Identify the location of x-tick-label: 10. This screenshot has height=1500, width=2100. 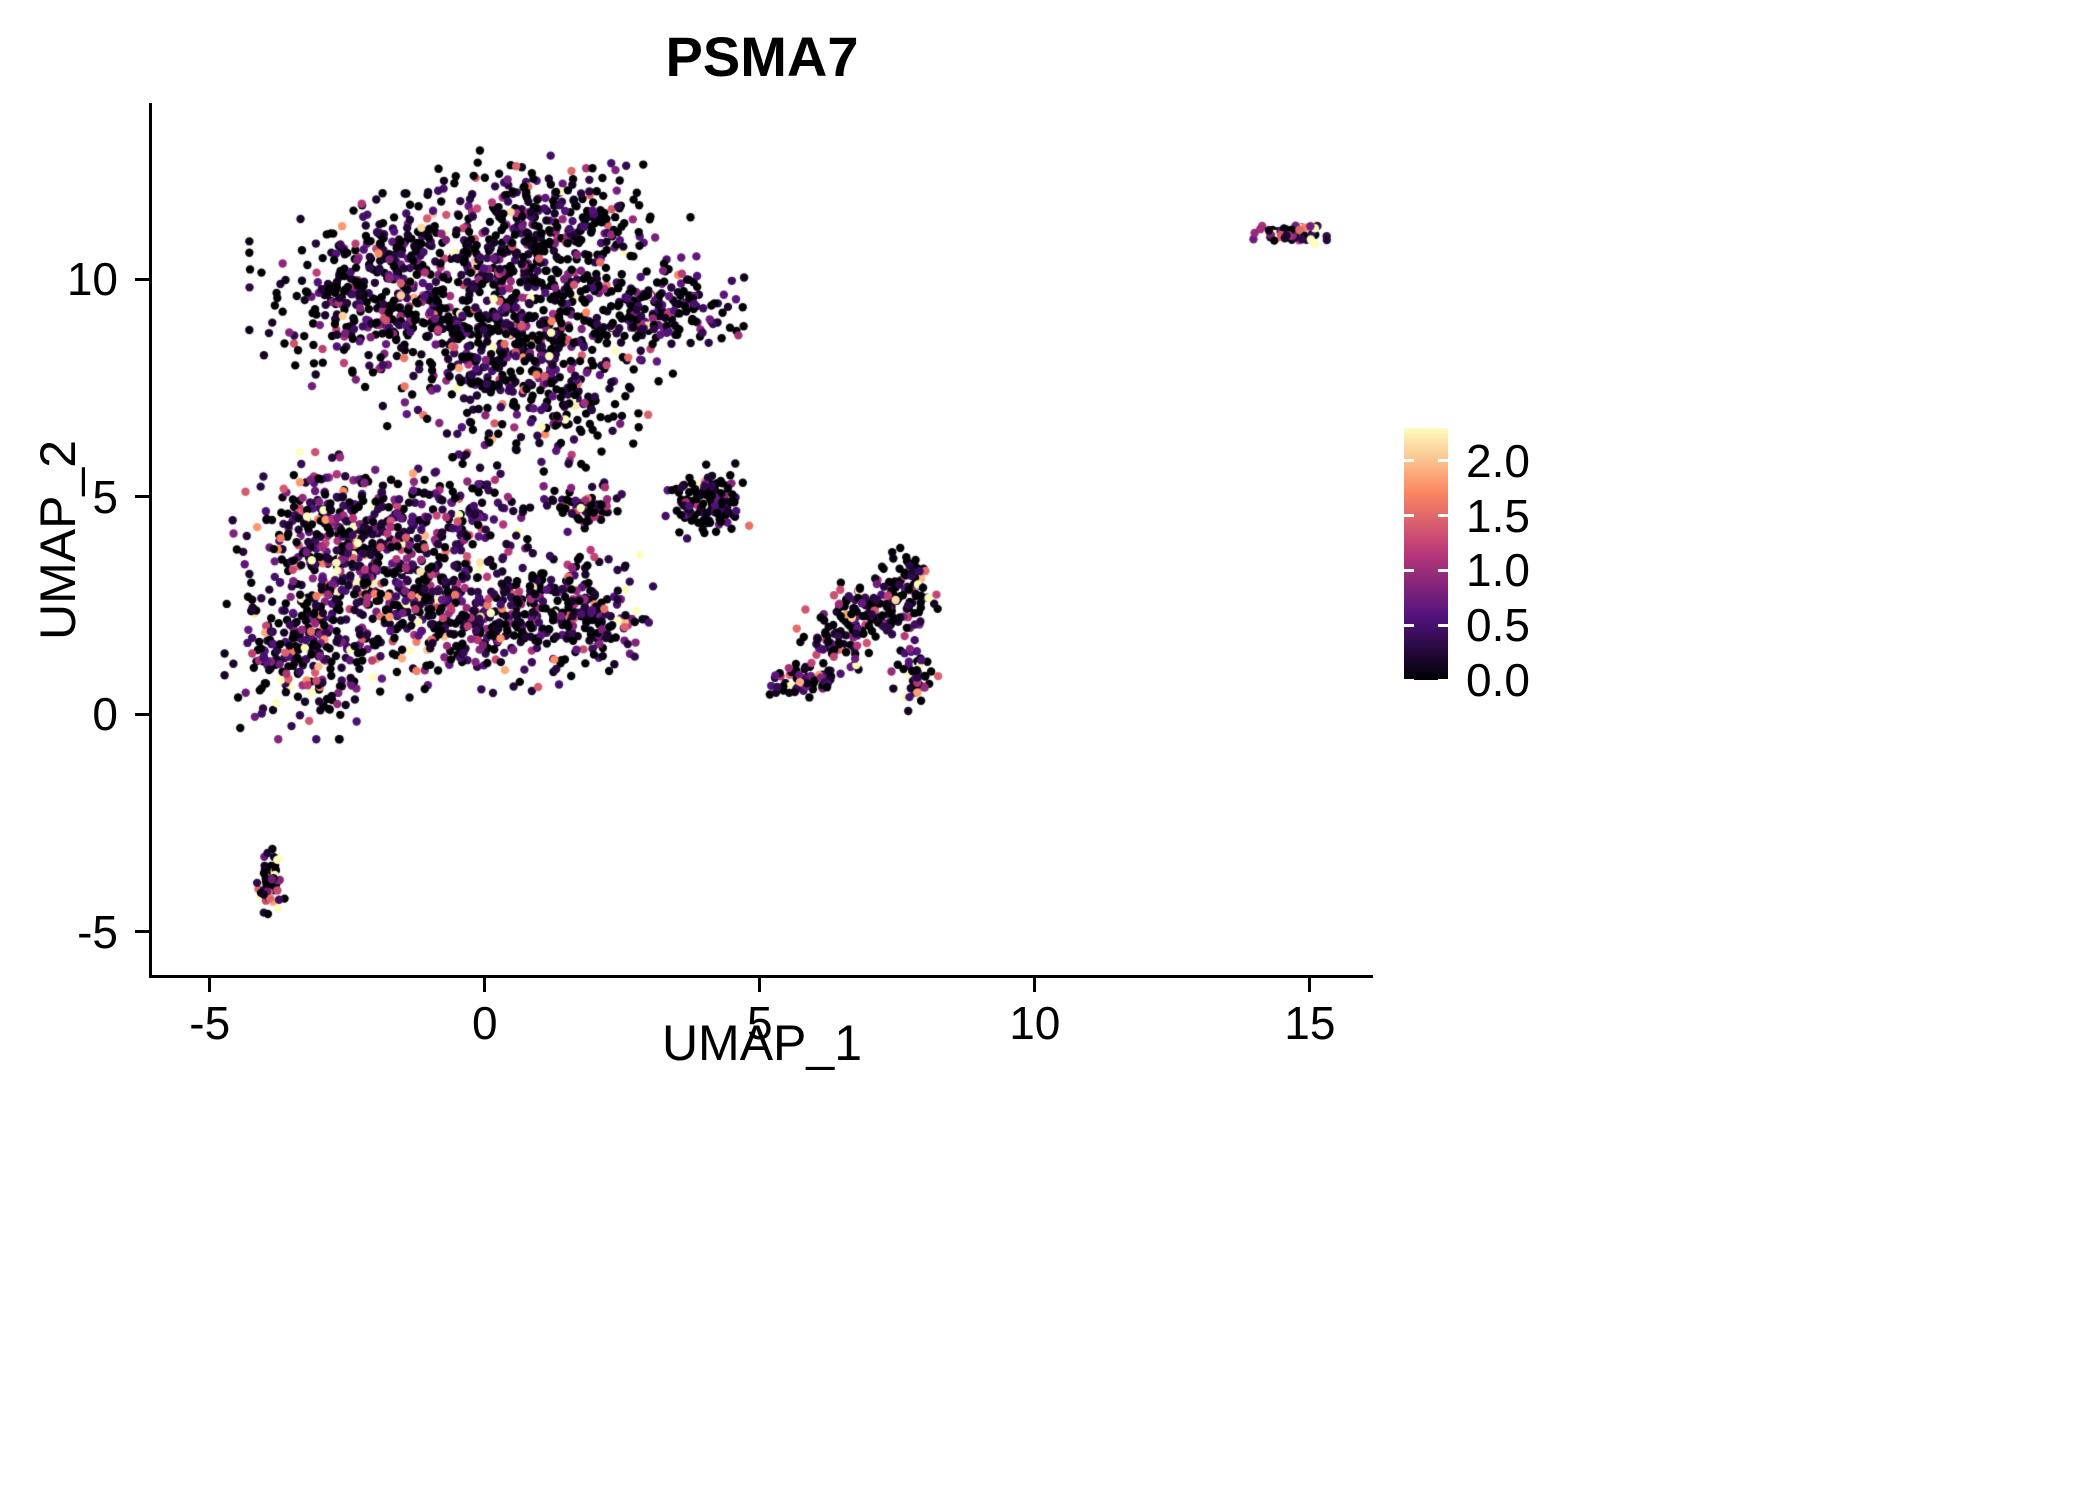
(1035, 1023).